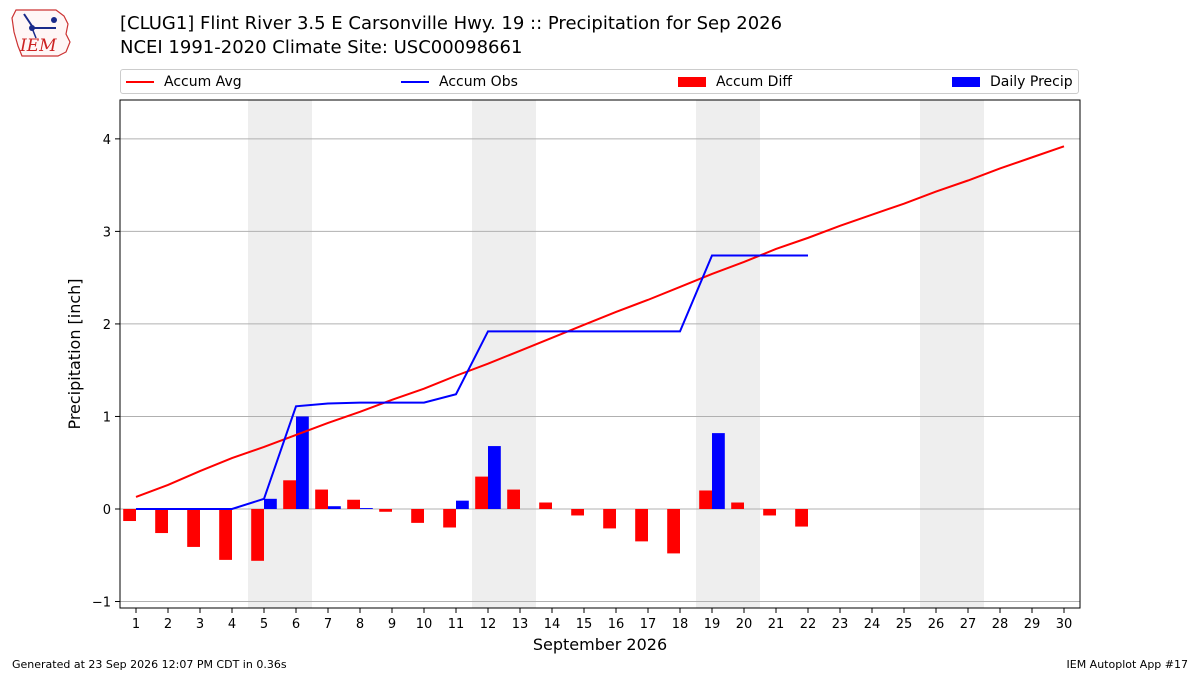  I want to click on legend-swatch-accum-obs, so click(415, 82).